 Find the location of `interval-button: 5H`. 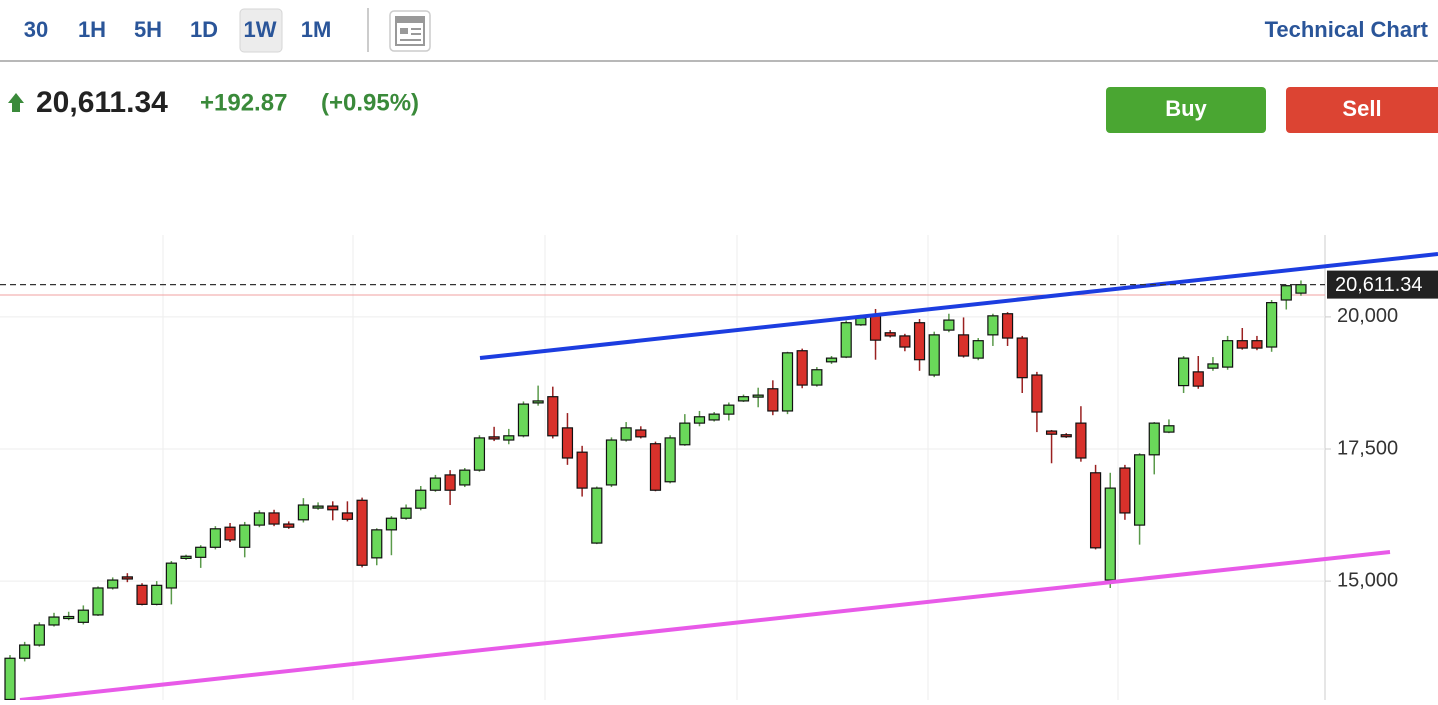

interval-button: 5H is located at coordinates (148, 29).